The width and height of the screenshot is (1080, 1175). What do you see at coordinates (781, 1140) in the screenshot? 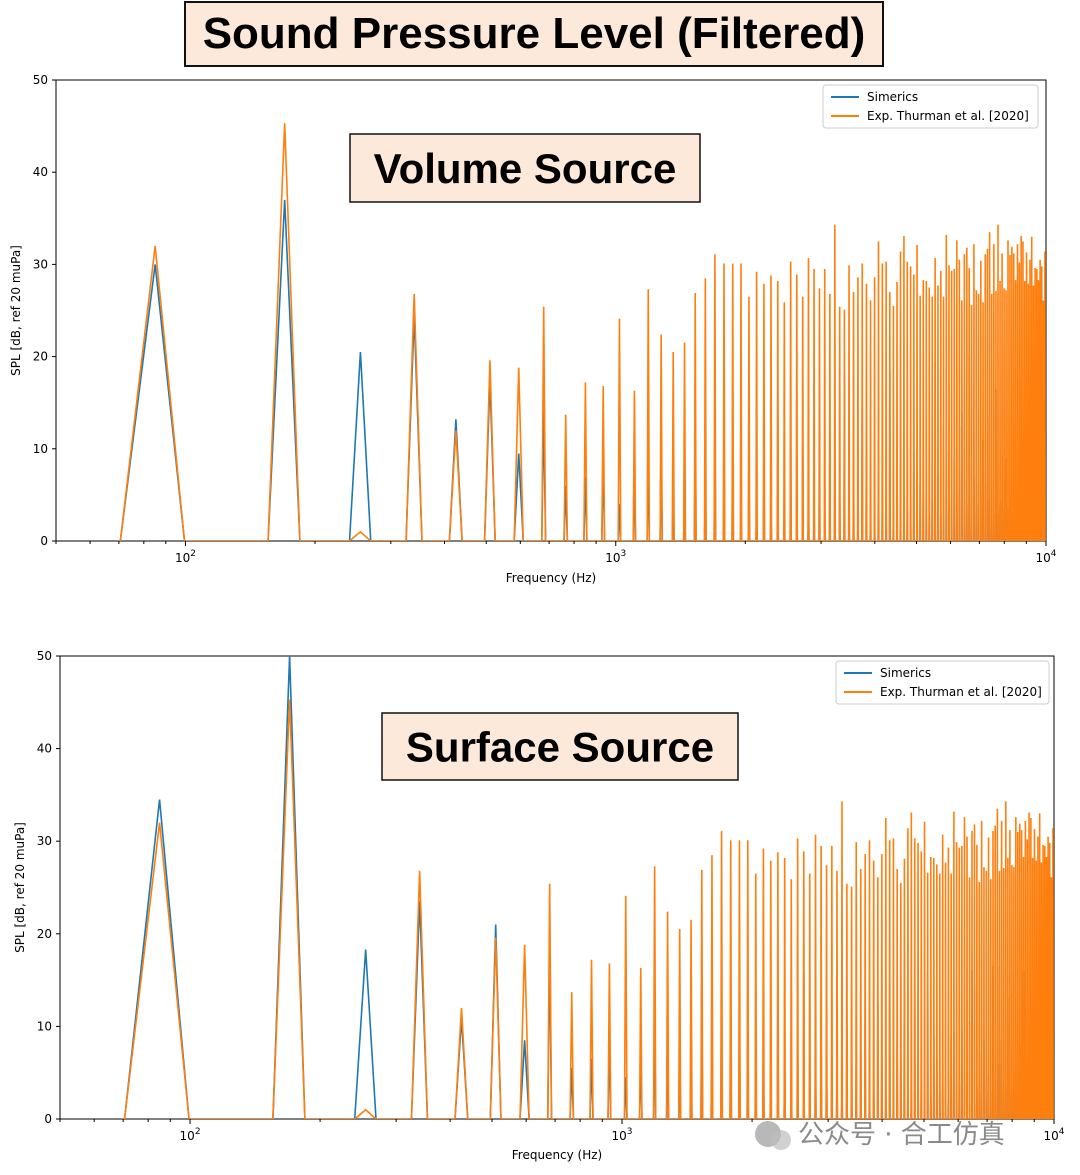
I see `wechat-icon-bubble` at bounding box center [781, 1140].